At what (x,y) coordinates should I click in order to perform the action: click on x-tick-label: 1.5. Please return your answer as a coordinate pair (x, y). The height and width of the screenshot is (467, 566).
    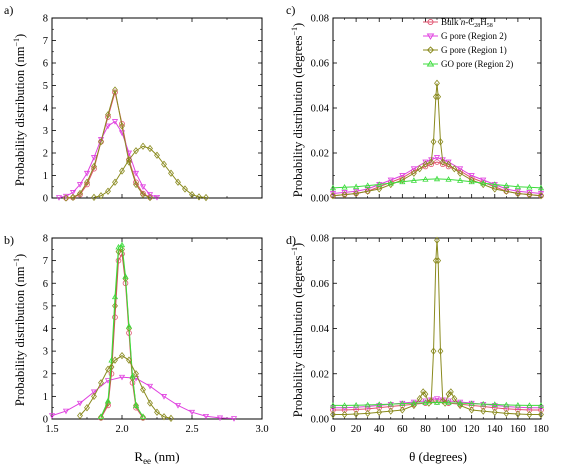
    Looking at the image, I should click on (51, 429).